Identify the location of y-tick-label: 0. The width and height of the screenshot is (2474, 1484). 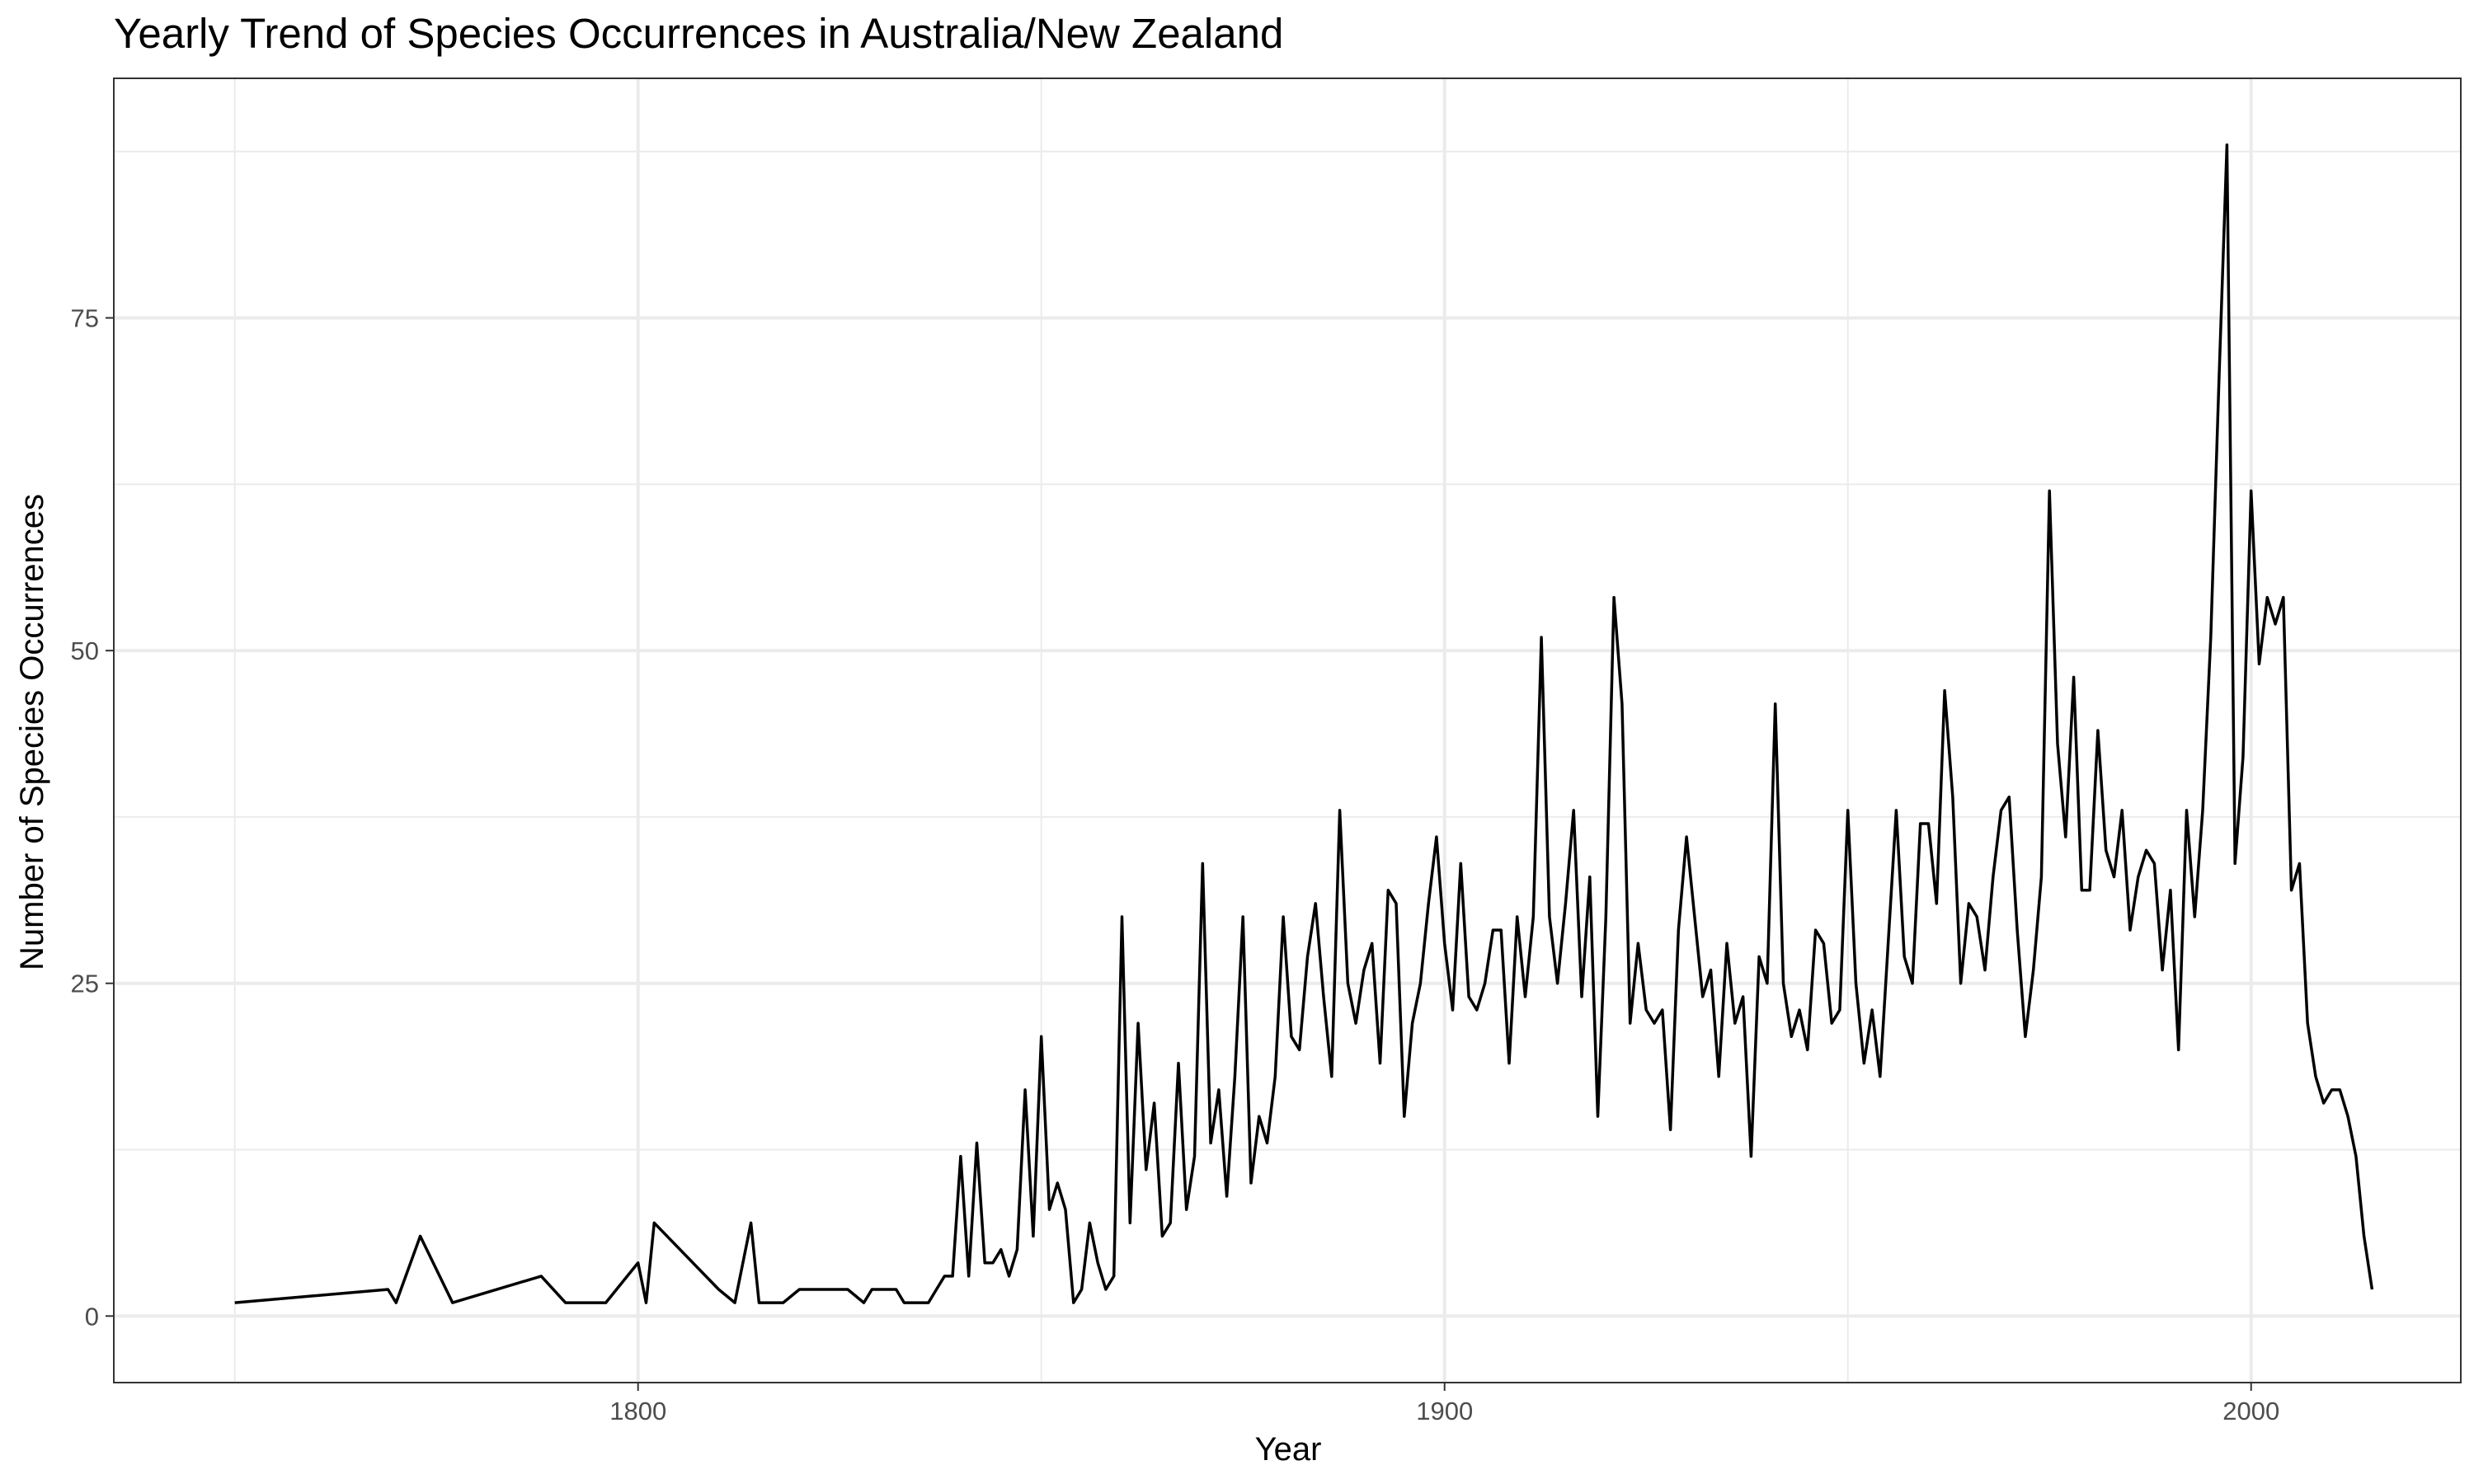
(92, 1316).